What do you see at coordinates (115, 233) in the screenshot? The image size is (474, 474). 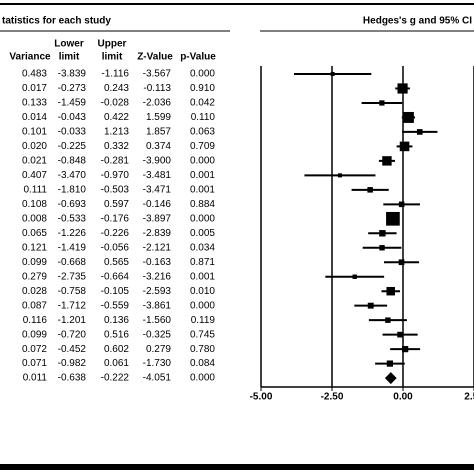 I see `table-cell: -0.226` at bounding box center [115, 233].